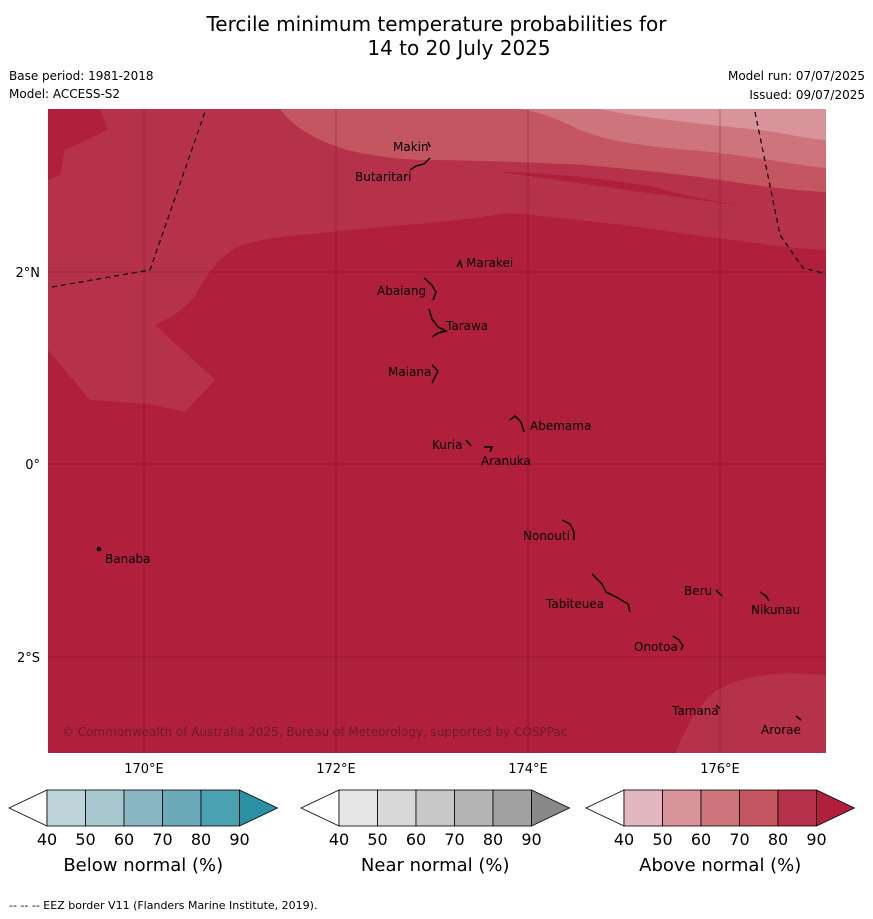  I want to click on marakei-island, so click(459, 263).